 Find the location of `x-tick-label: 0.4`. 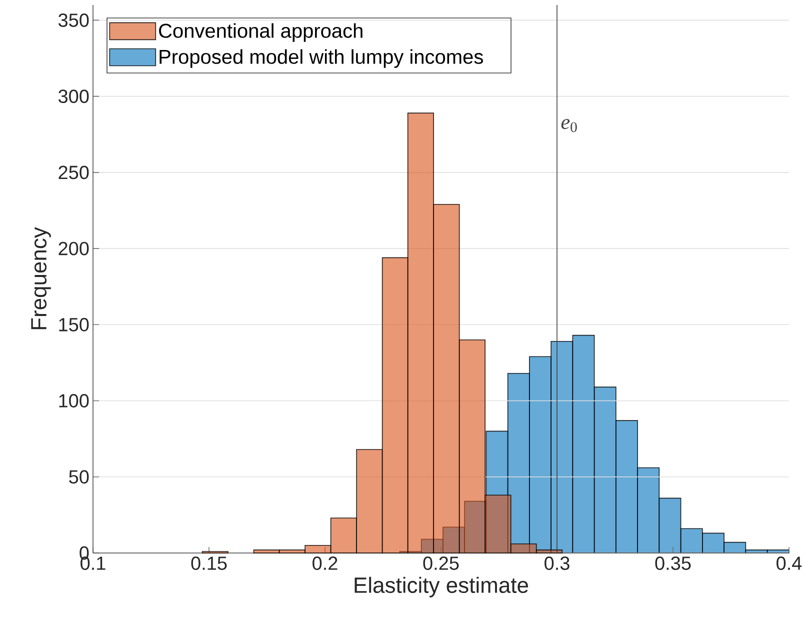

x-tick-label: 0.4 is located at coordinates (789, 563).